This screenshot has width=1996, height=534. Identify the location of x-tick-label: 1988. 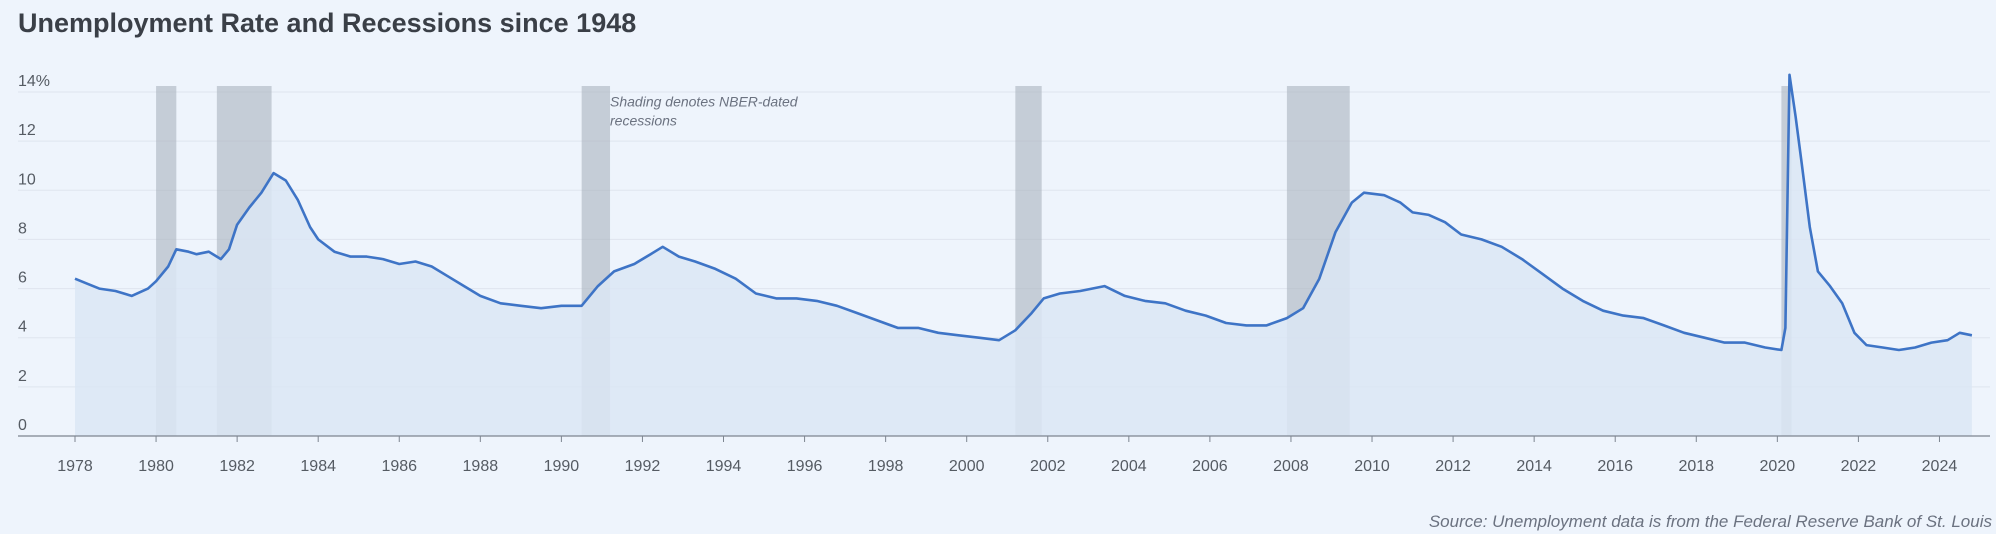
(481, 466).